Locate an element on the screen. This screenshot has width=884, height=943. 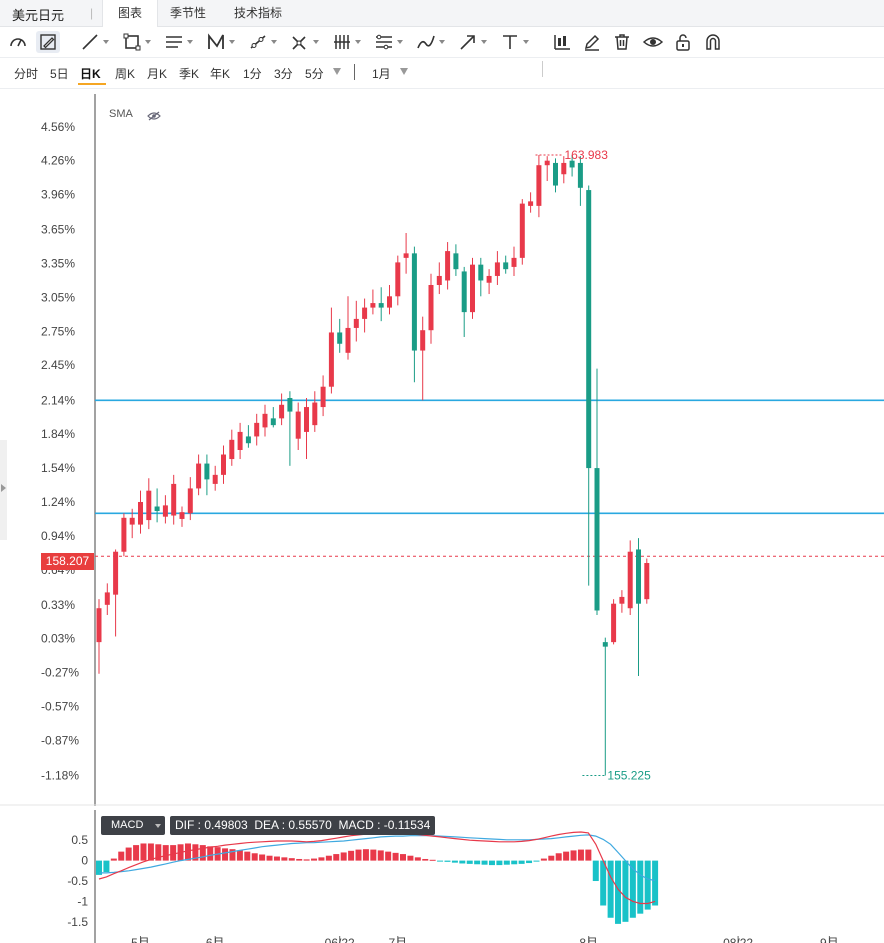
edit-icon is located at coordinates (592, 42).